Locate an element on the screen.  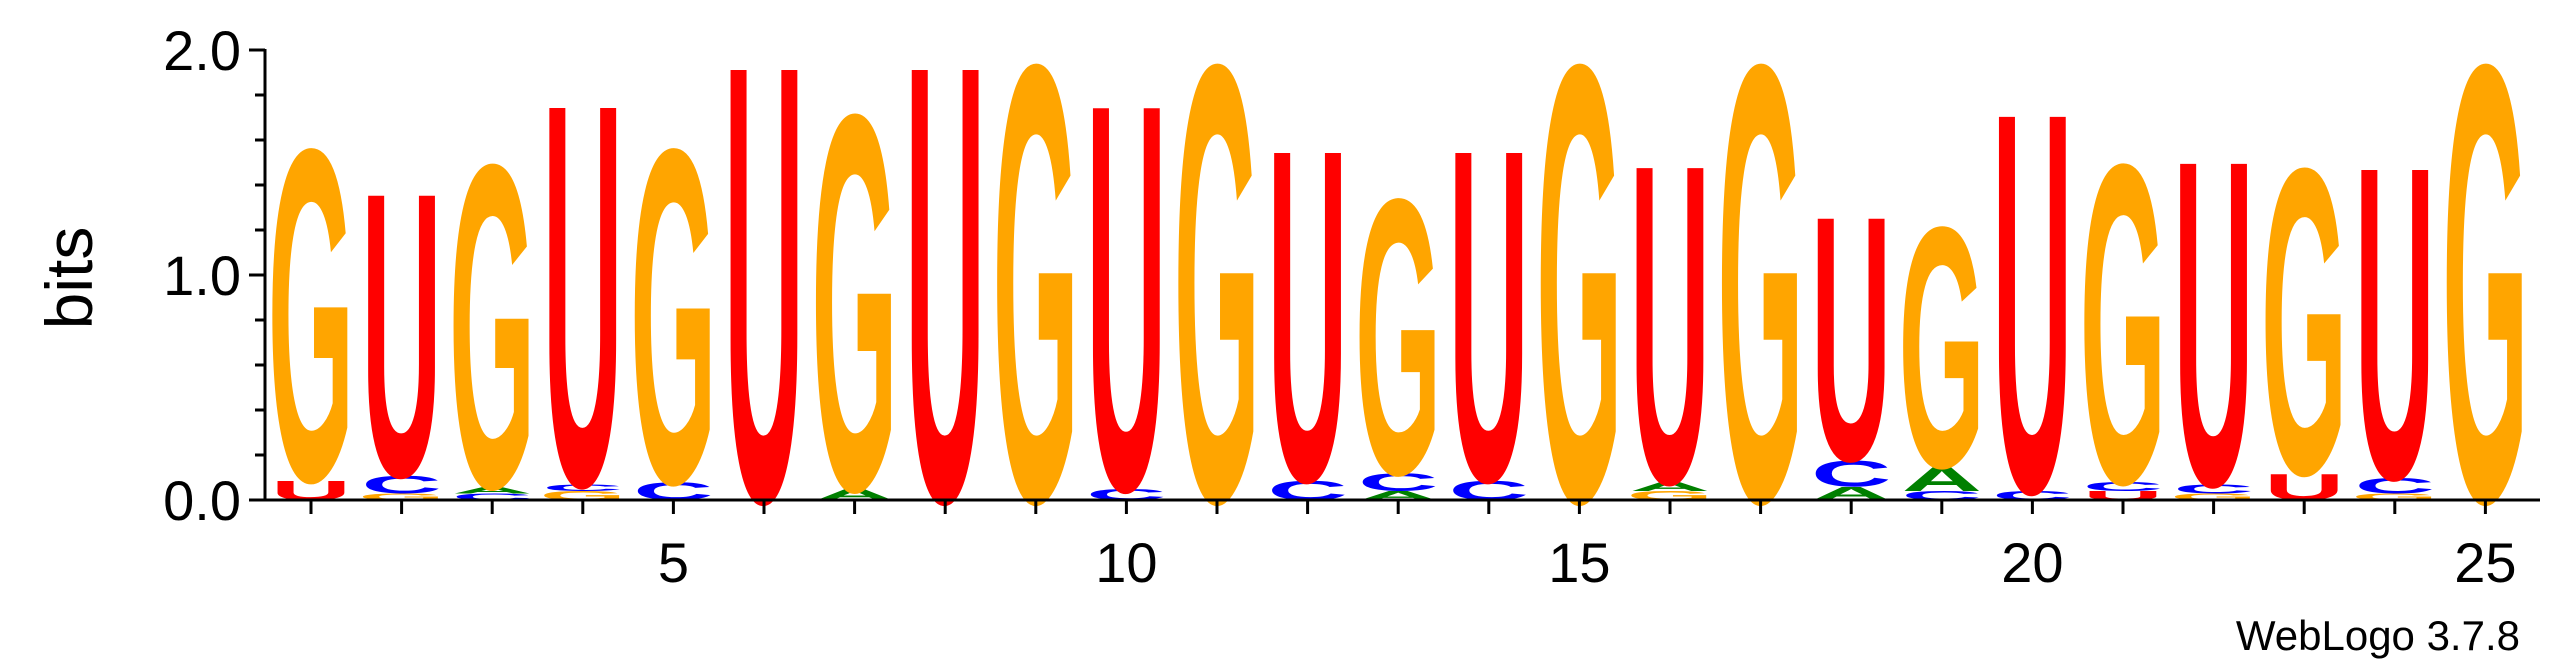
logo-column-24: GCU is located at coordinates (2395, 324).